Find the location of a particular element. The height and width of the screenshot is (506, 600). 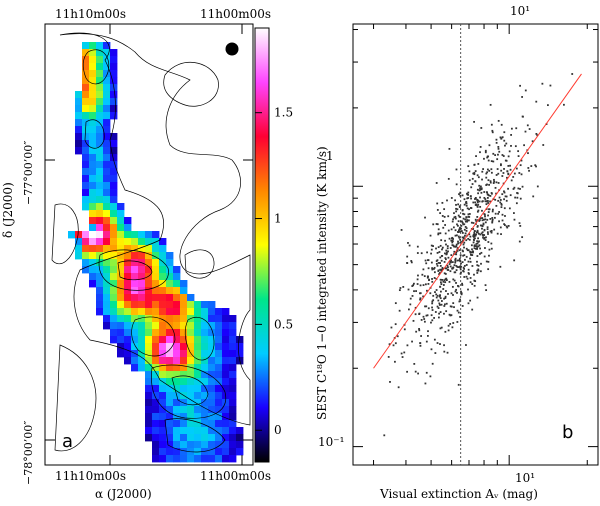

beam-marker is located at coordinates (232, 49).